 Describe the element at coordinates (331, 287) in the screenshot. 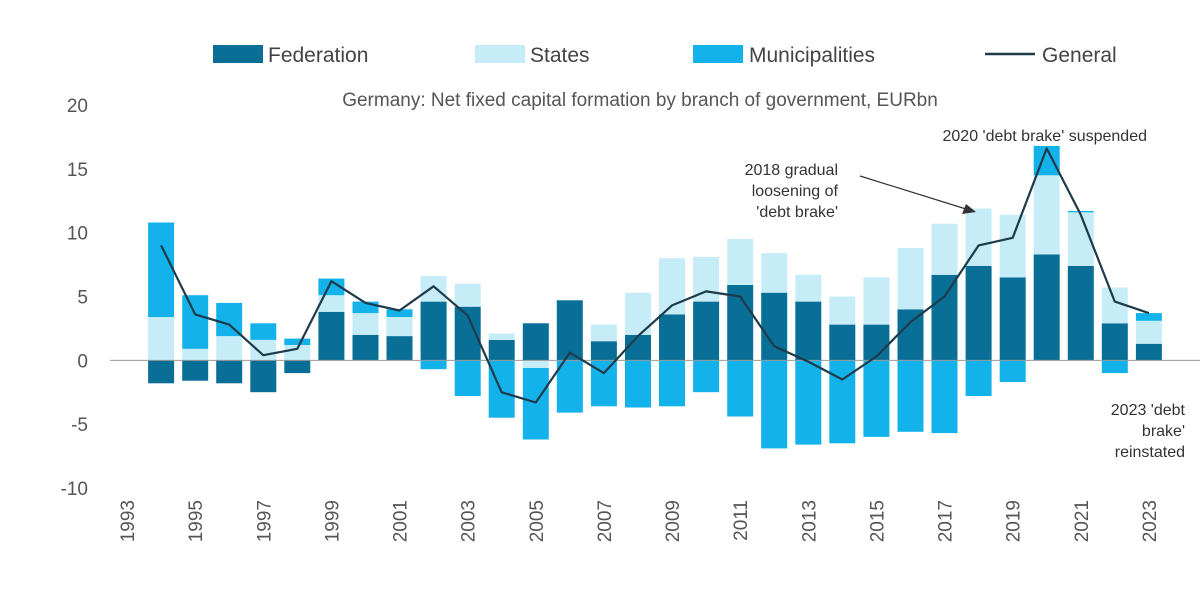

I see `bar-municipalities-1999` at that location.